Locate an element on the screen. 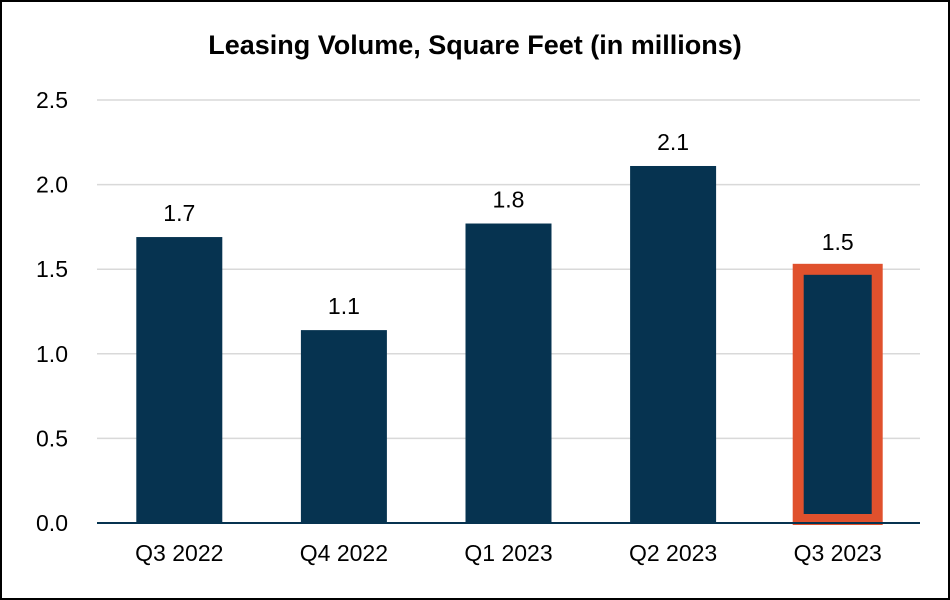  x-tick-label: Q4 2022 is located at coordinates (344, 553).